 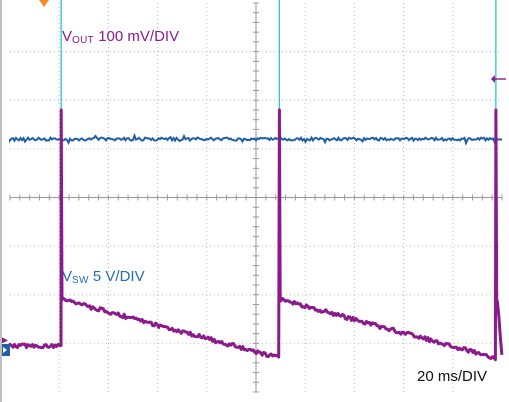 I want to click on vout-ground-marker, so click(x=5, y=340).